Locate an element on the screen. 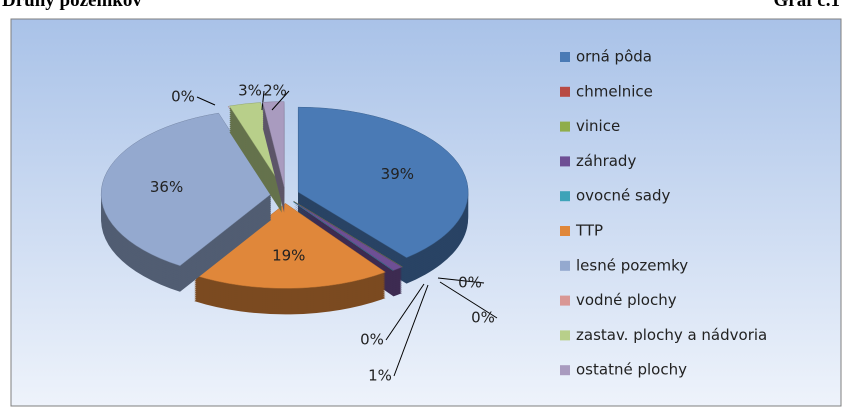 The width and height of the screenshot is (842, 407). data-label: 39% is located at coordinates (397, 174).